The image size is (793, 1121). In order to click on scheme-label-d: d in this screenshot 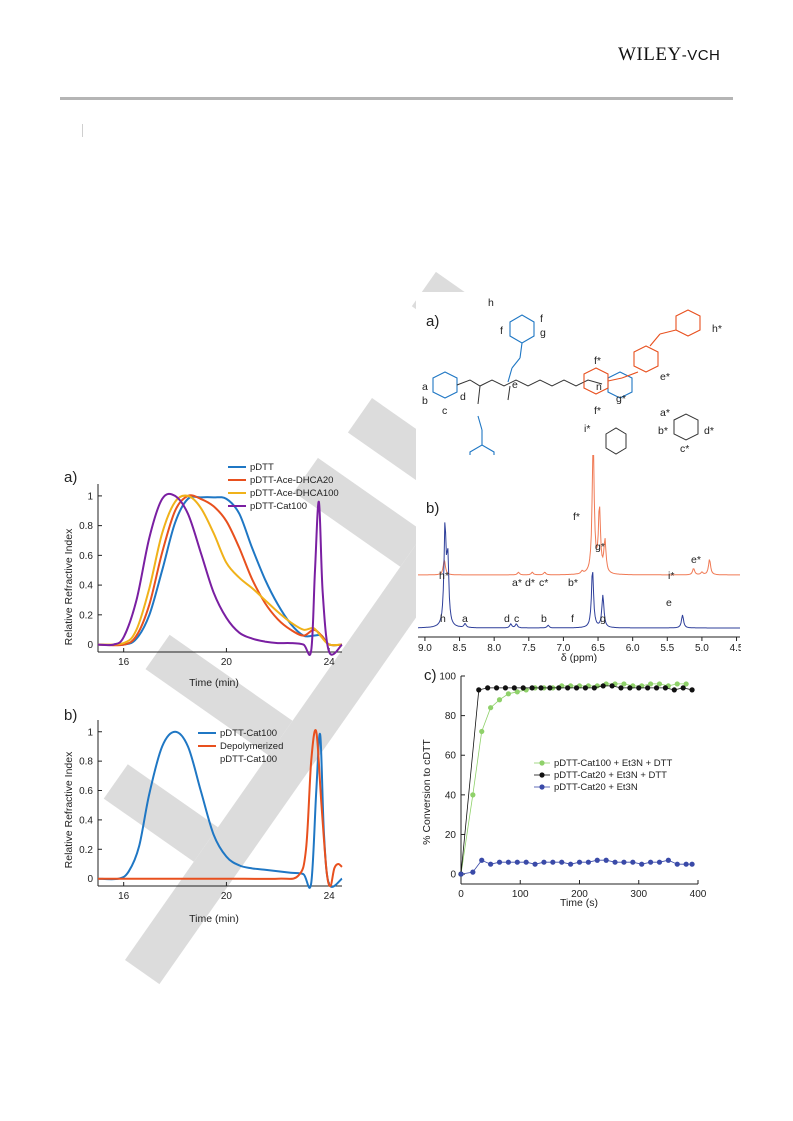, I will do `click(463, 397)`.